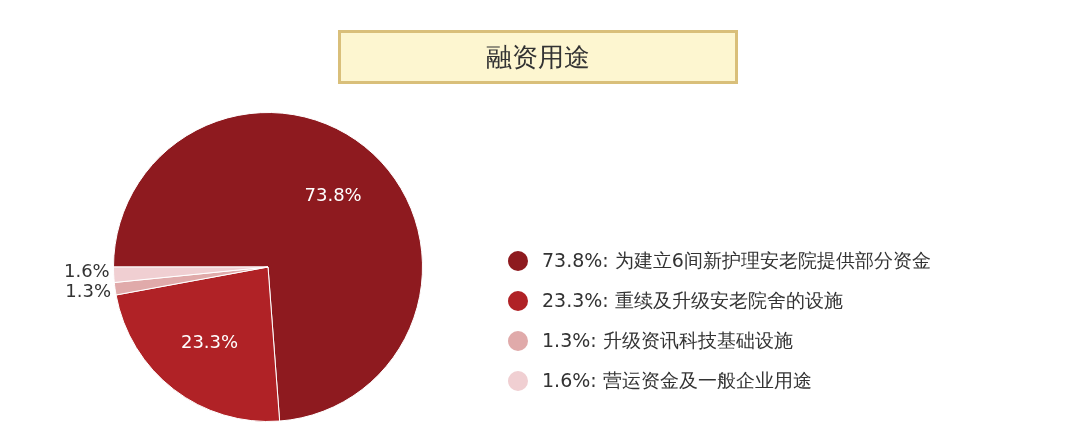  Describe the element at coordinates (209, 341) in the screenshot. I see `data-label: 23.3%` at that location.